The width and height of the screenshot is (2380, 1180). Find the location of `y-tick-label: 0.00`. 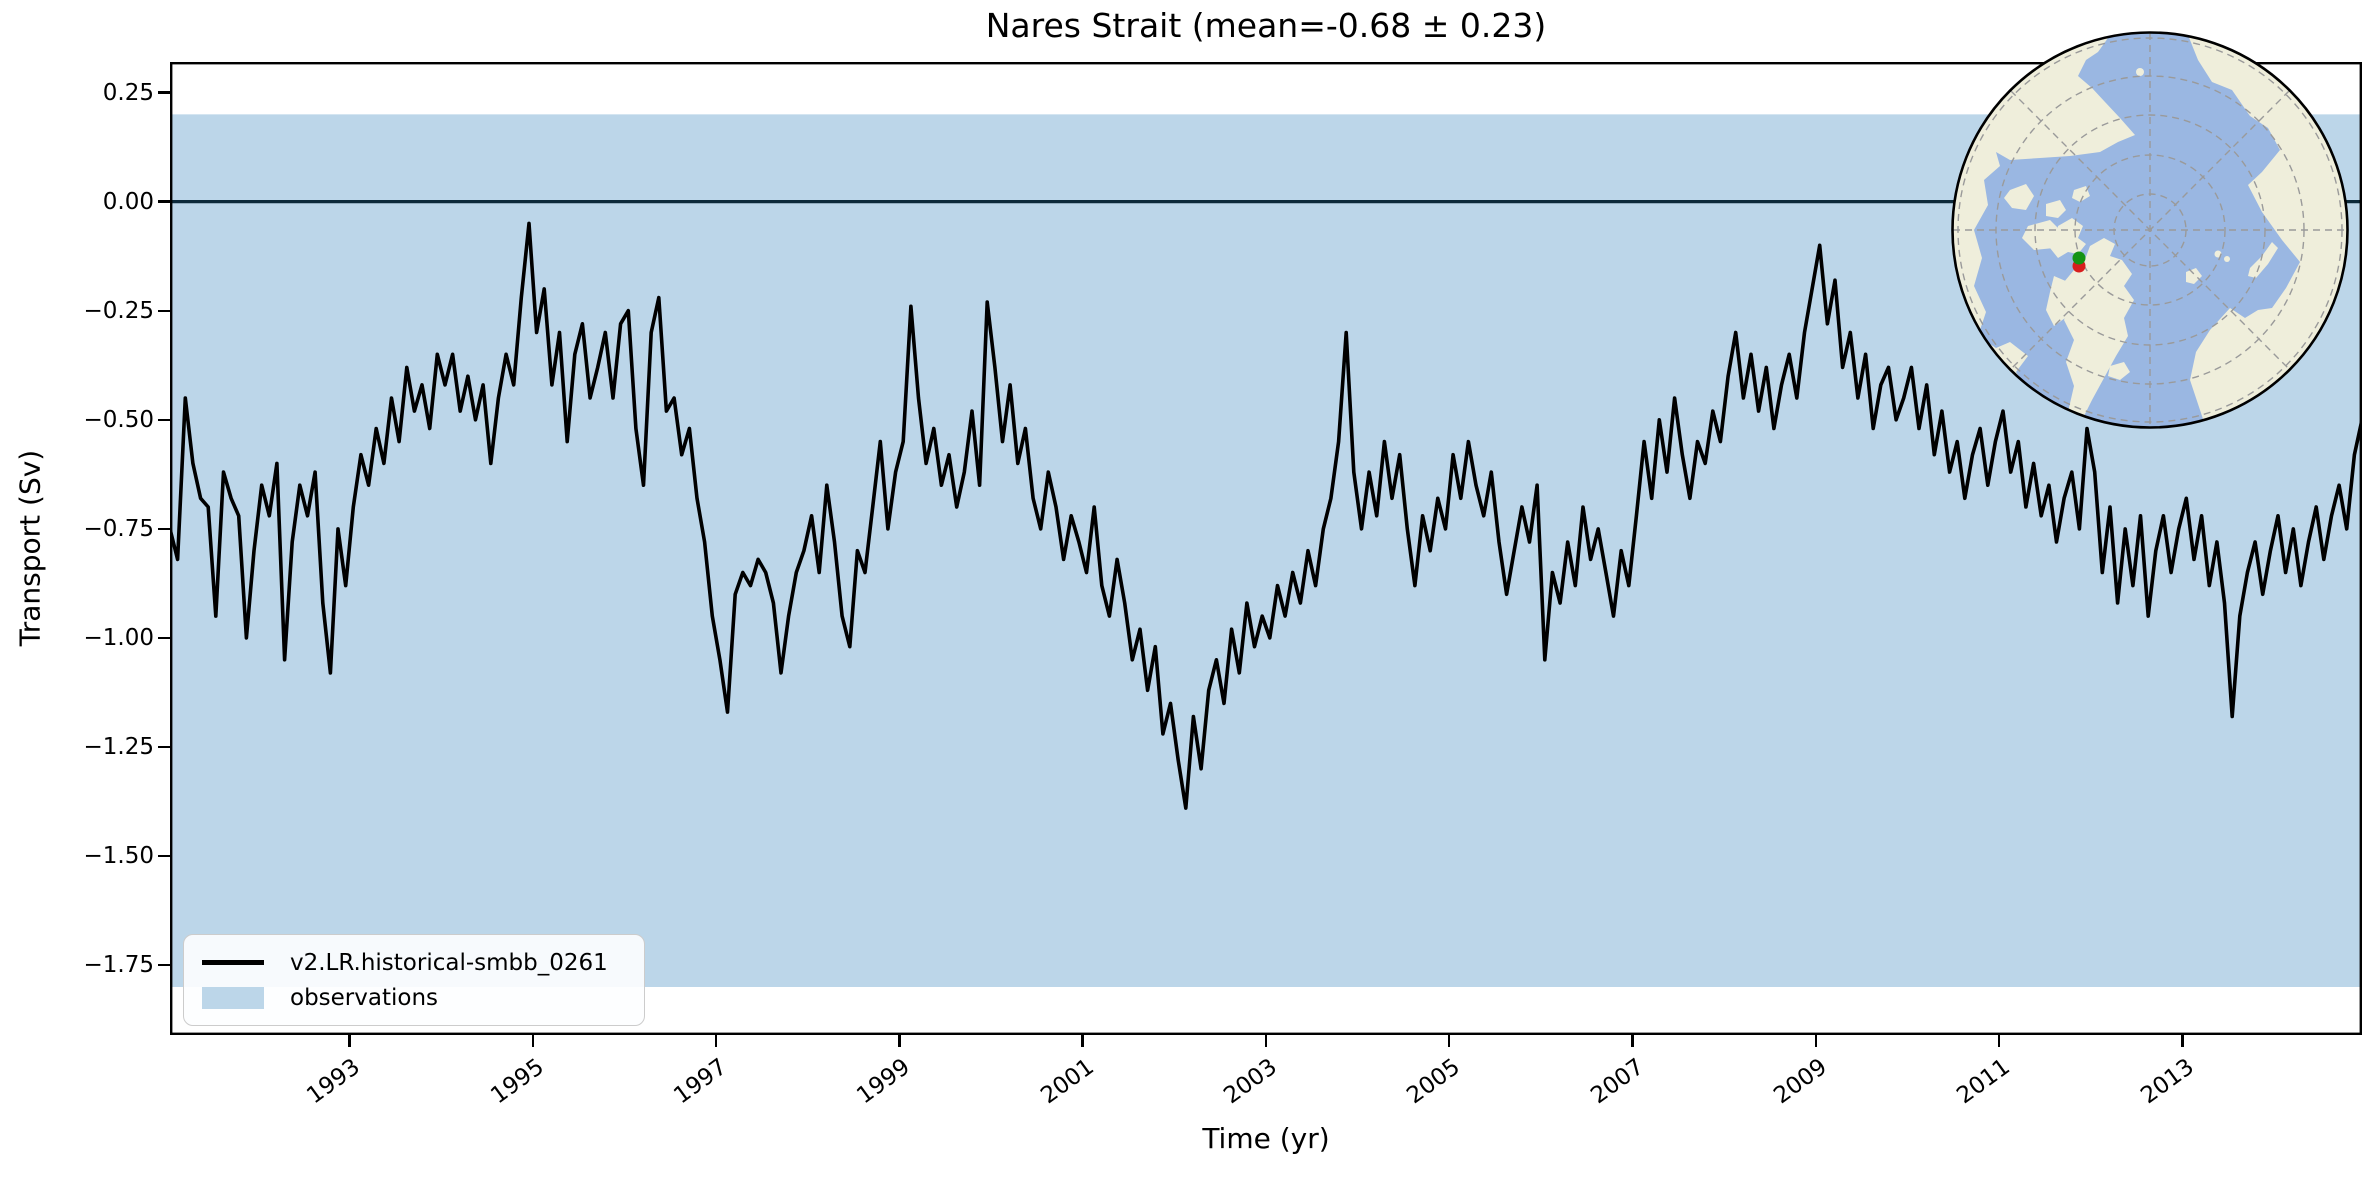

y-tick-label: 0.00 is located at coordinates (128, 201).